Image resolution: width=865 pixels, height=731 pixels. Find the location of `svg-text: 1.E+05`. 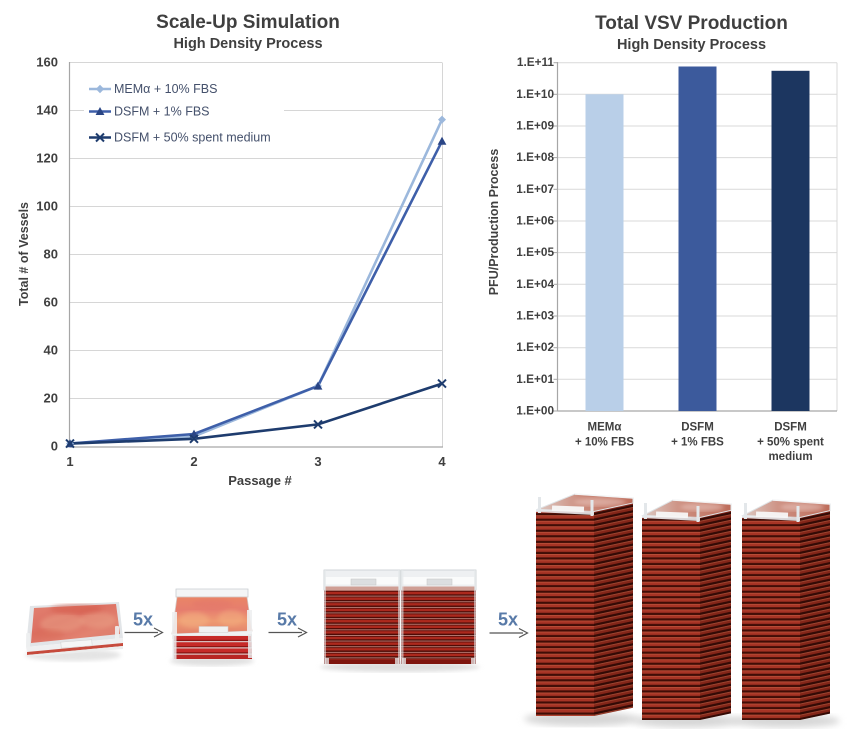

svg-text: 1.E+05 is located at coordinates (535, 252).